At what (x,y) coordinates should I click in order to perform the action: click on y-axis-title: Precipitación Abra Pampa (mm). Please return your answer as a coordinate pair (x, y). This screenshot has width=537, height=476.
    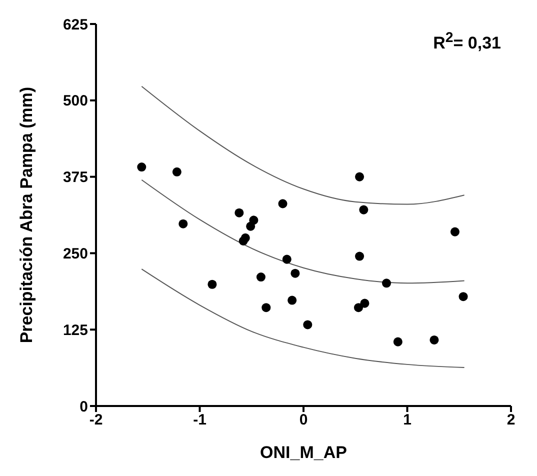
    Looking at the image, I should click on (26, 215).